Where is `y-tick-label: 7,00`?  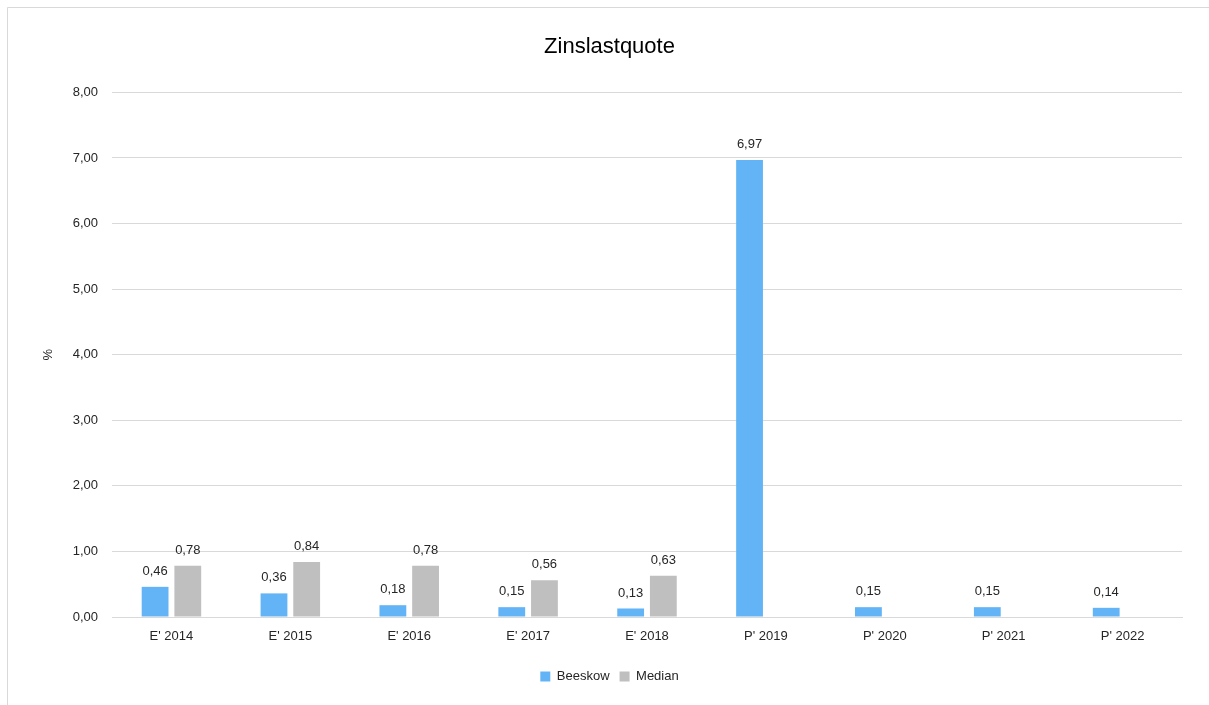
y-tick-label: 7,00 is located at coordinates (85, 157).